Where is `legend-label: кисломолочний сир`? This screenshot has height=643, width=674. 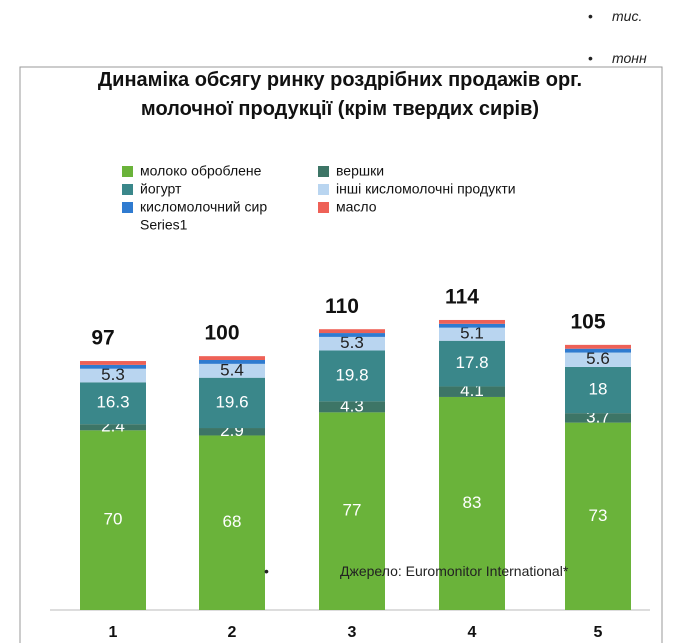 legend-label: кисломолочний сир is located at coordinates (203, 207).